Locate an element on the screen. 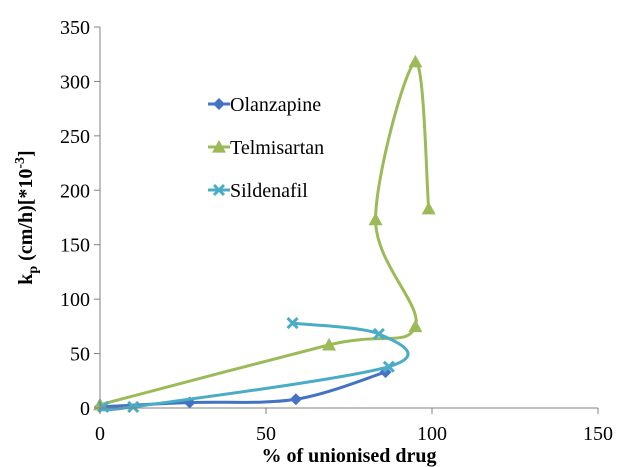 The image size is (619, 467). y-tick-label: 300 is located at coordinates (75, 82).